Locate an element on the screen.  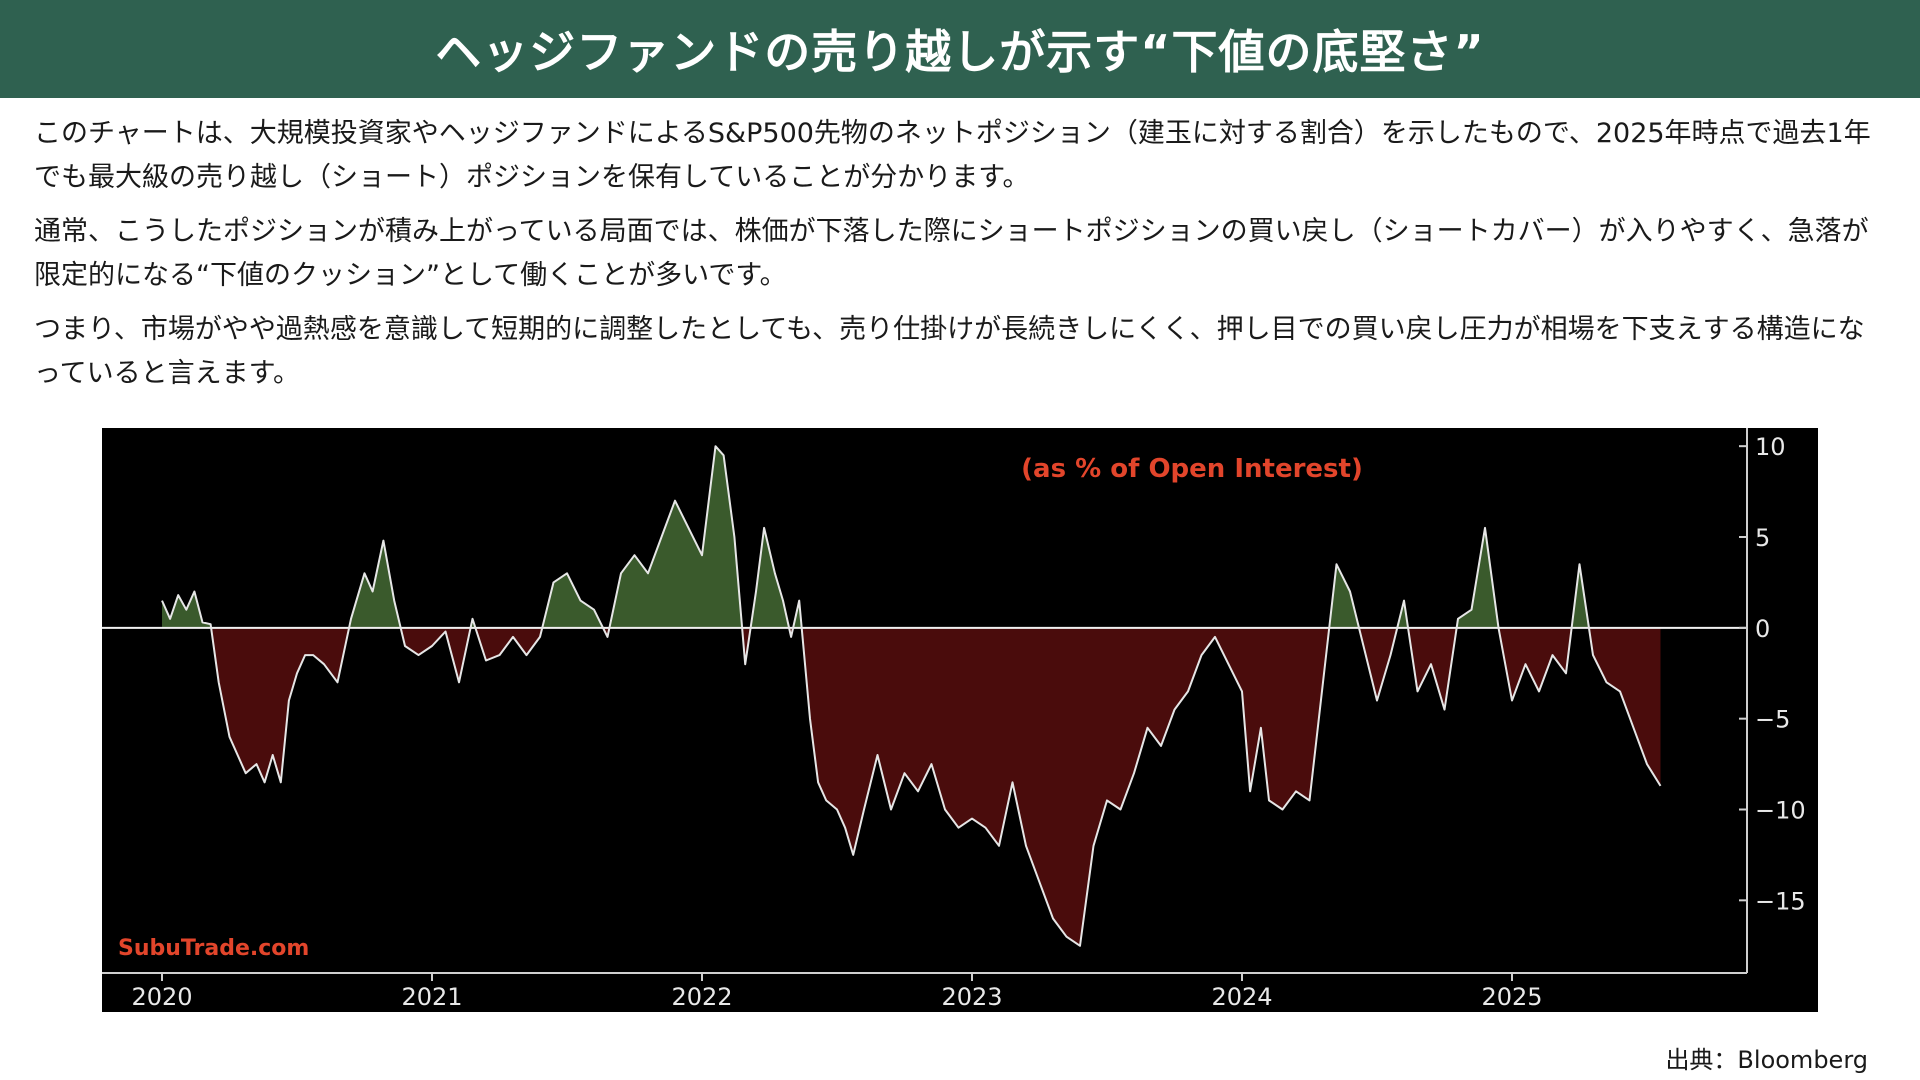
x-tick-label: 2020 is located at coordinates (161, 997).